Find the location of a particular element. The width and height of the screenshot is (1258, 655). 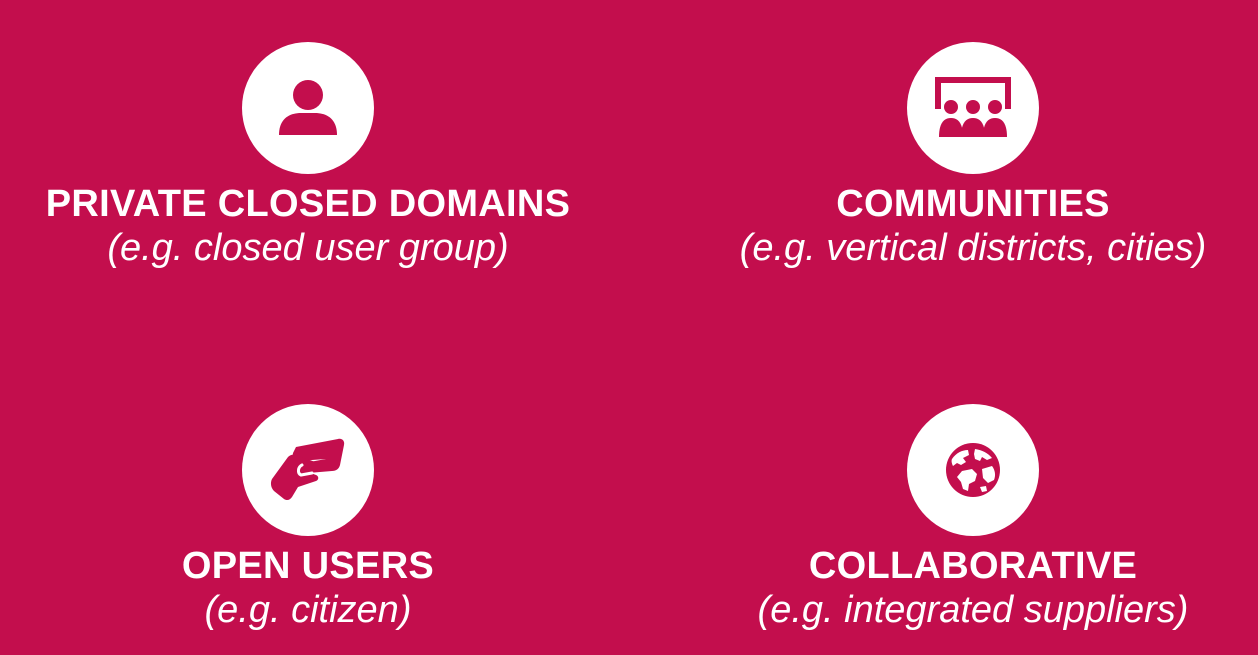

tile-subtitle: (e.g. integrated suppliers) is located at coordinates (973, 610).